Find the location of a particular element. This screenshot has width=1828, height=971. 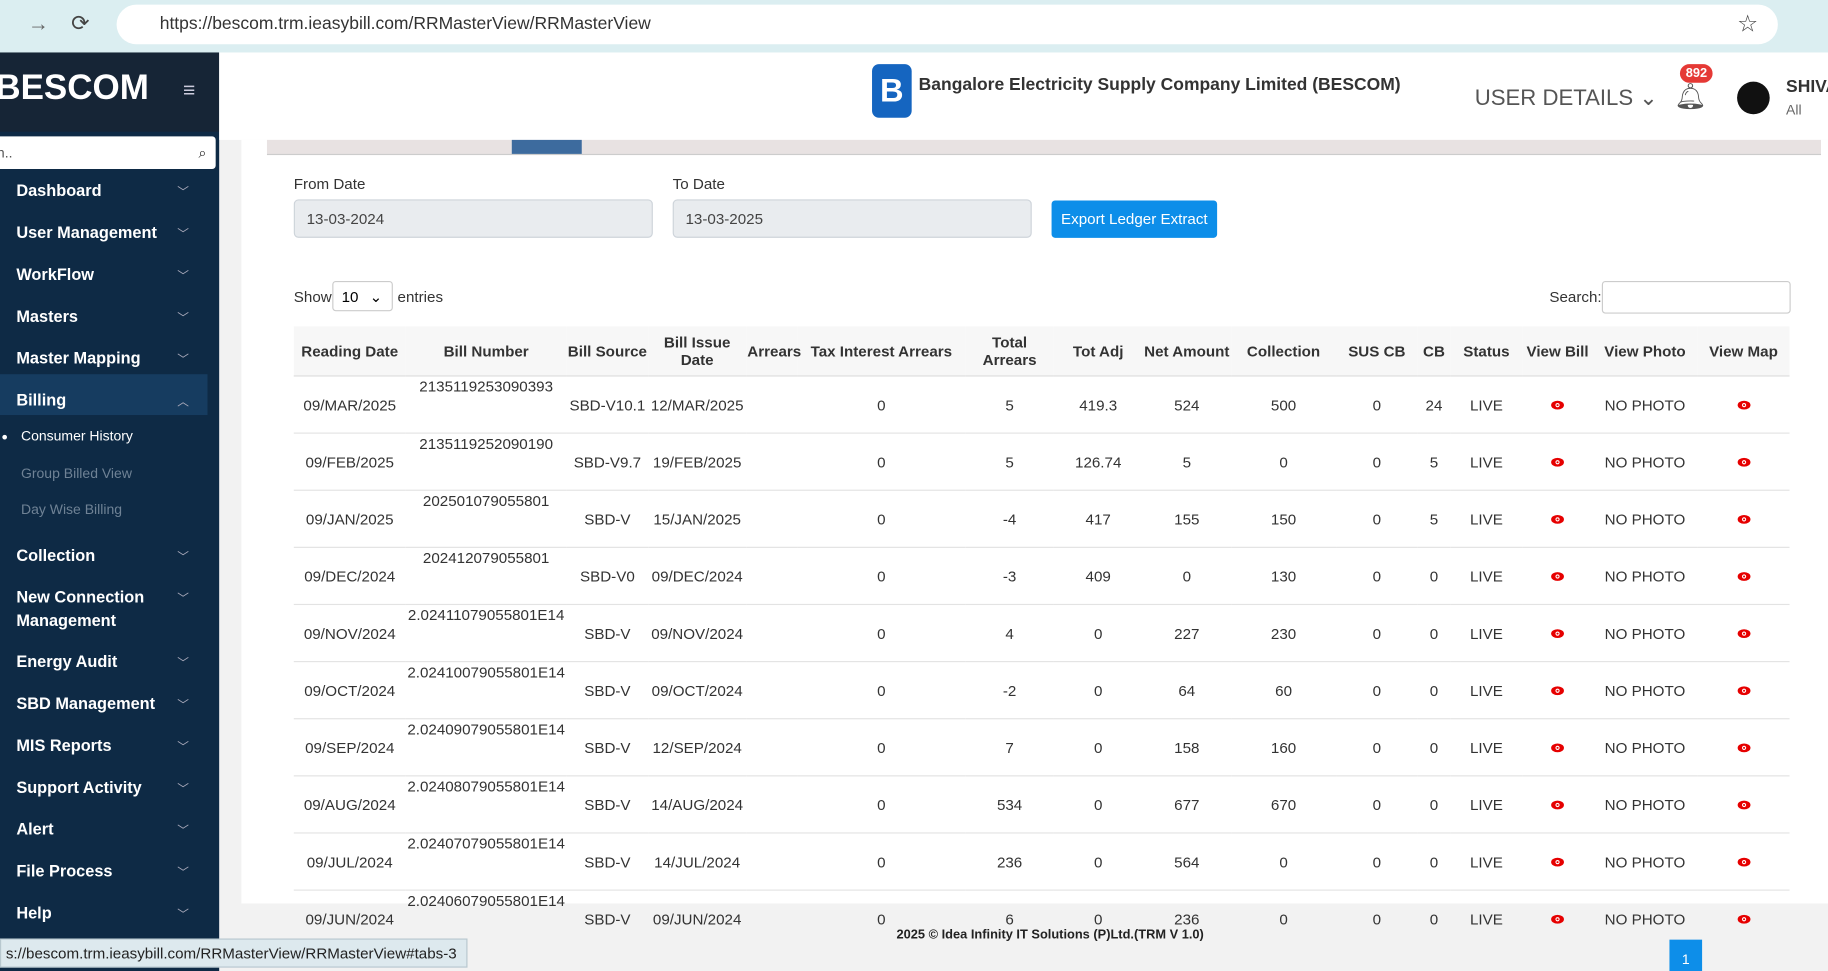

menu-item: User Management is located at coordinates (86, 232).